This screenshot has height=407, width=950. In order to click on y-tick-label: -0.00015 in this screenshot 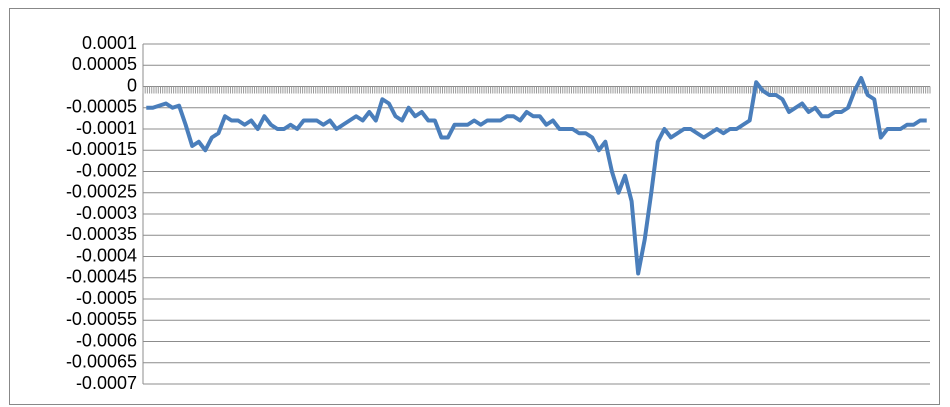, I will do `click(101, 149)`.